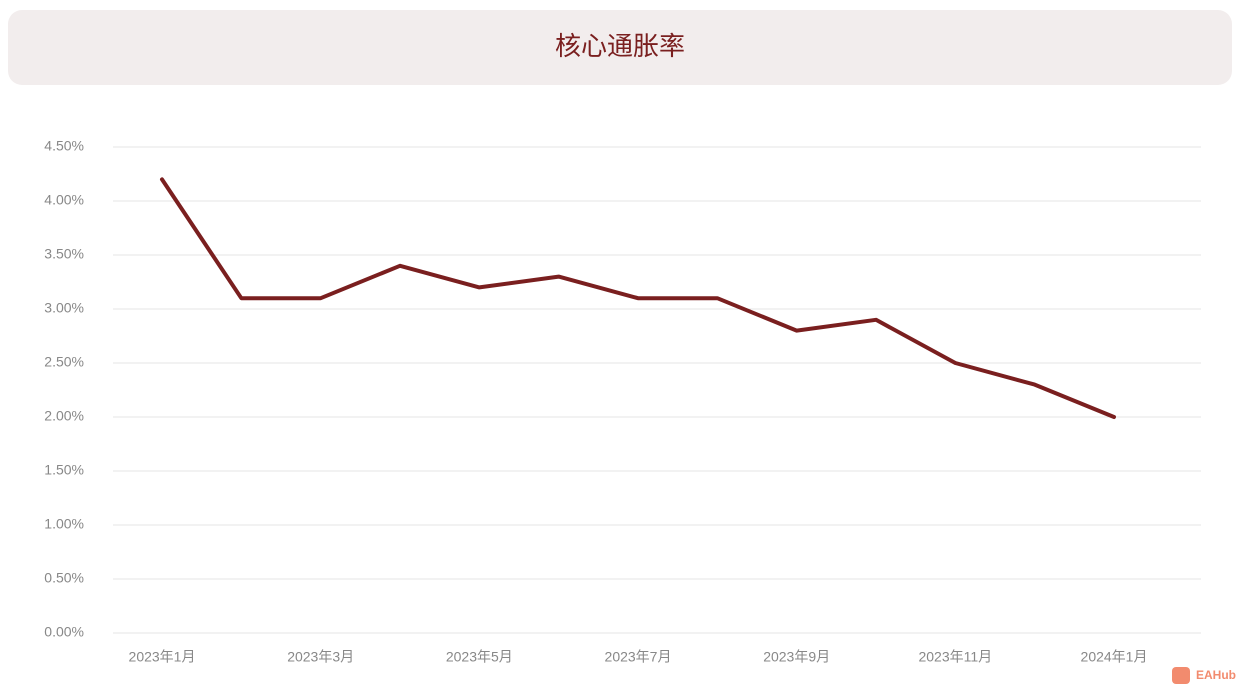 The image size is (1243, 696). Describe the element at coordinates (64, 254) in the screenshot. I see `y-tick-label: 3.50%` at that location.